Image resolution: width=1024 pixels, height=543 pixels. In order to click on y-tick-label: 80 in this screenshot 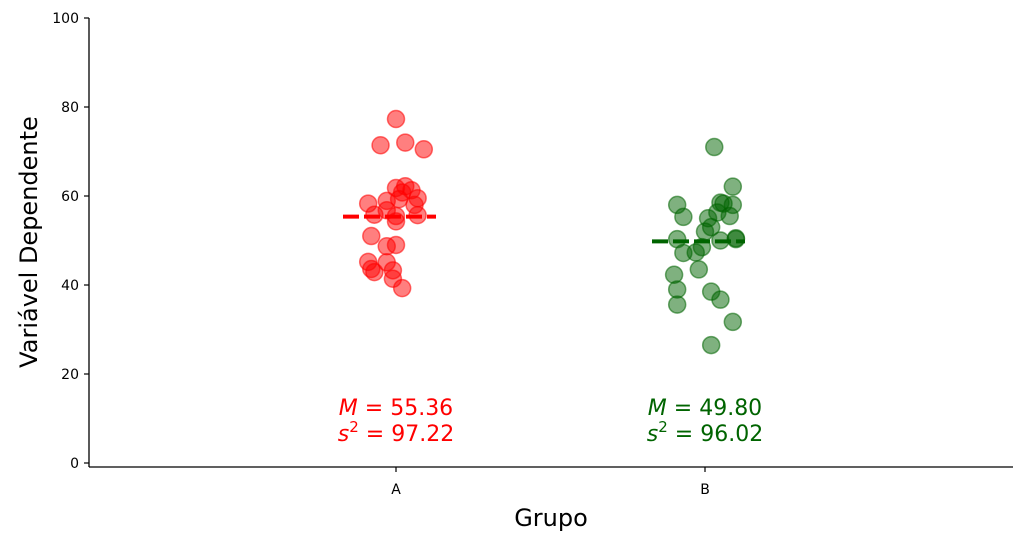, I will do `click(70, 108)`.